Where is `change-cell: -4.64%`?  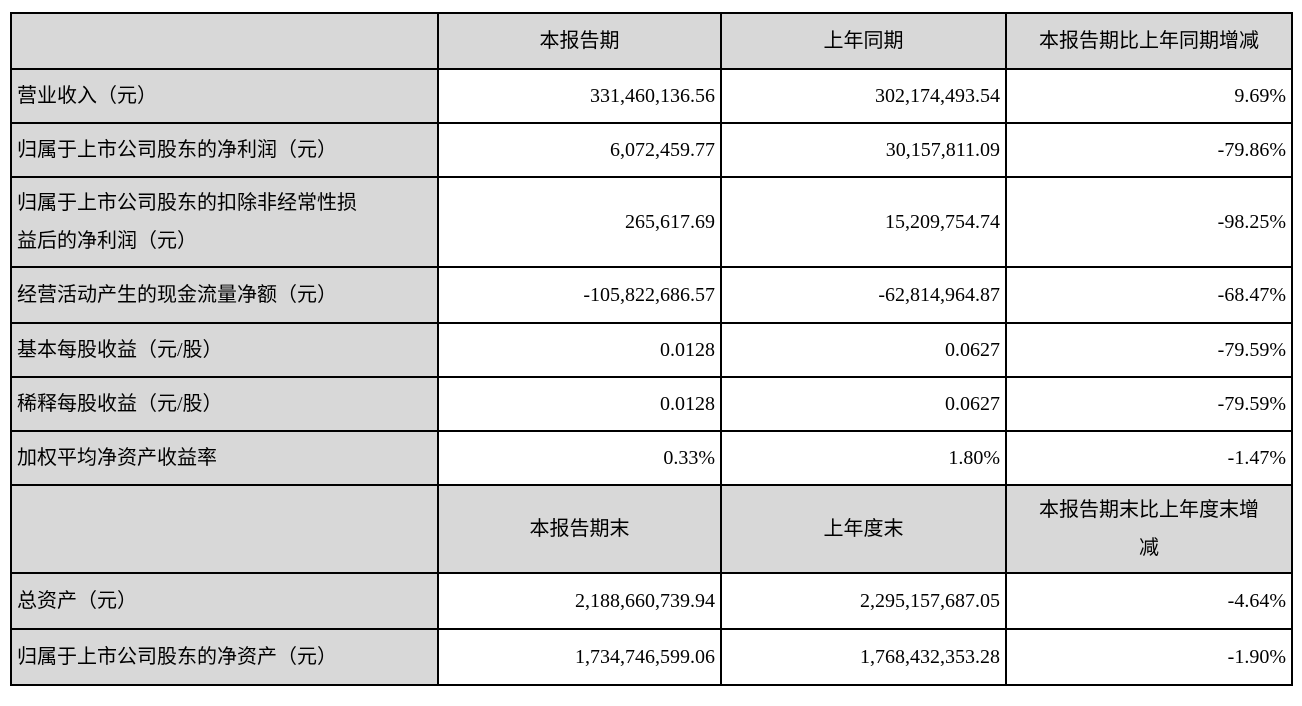
change-cell: -4.64% is located at coordinates (1149, 601).